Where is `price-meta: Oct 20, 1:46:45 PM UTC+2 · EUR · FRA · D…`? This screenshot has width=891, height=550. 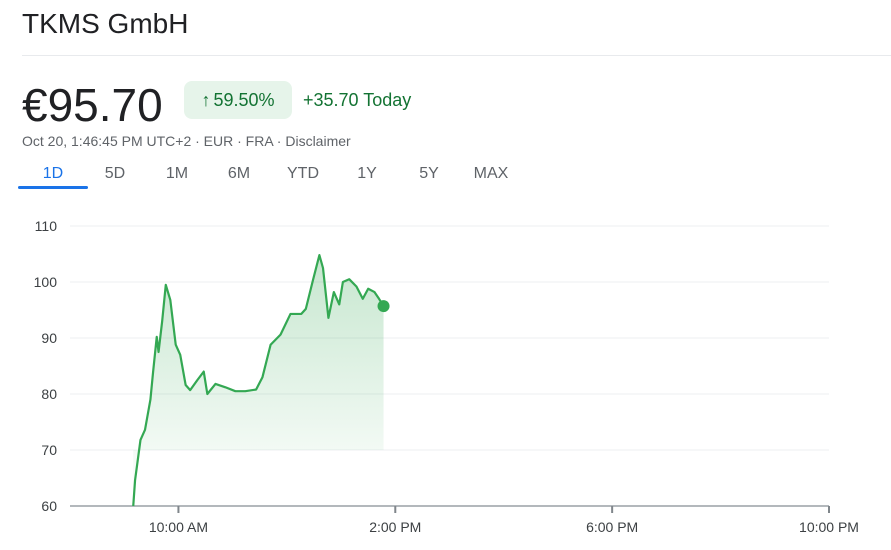 price-meta: Oct 20, 1:46:45 PM UTC+2 · EUR · FRA · D… is located at coordinates (186, 141).